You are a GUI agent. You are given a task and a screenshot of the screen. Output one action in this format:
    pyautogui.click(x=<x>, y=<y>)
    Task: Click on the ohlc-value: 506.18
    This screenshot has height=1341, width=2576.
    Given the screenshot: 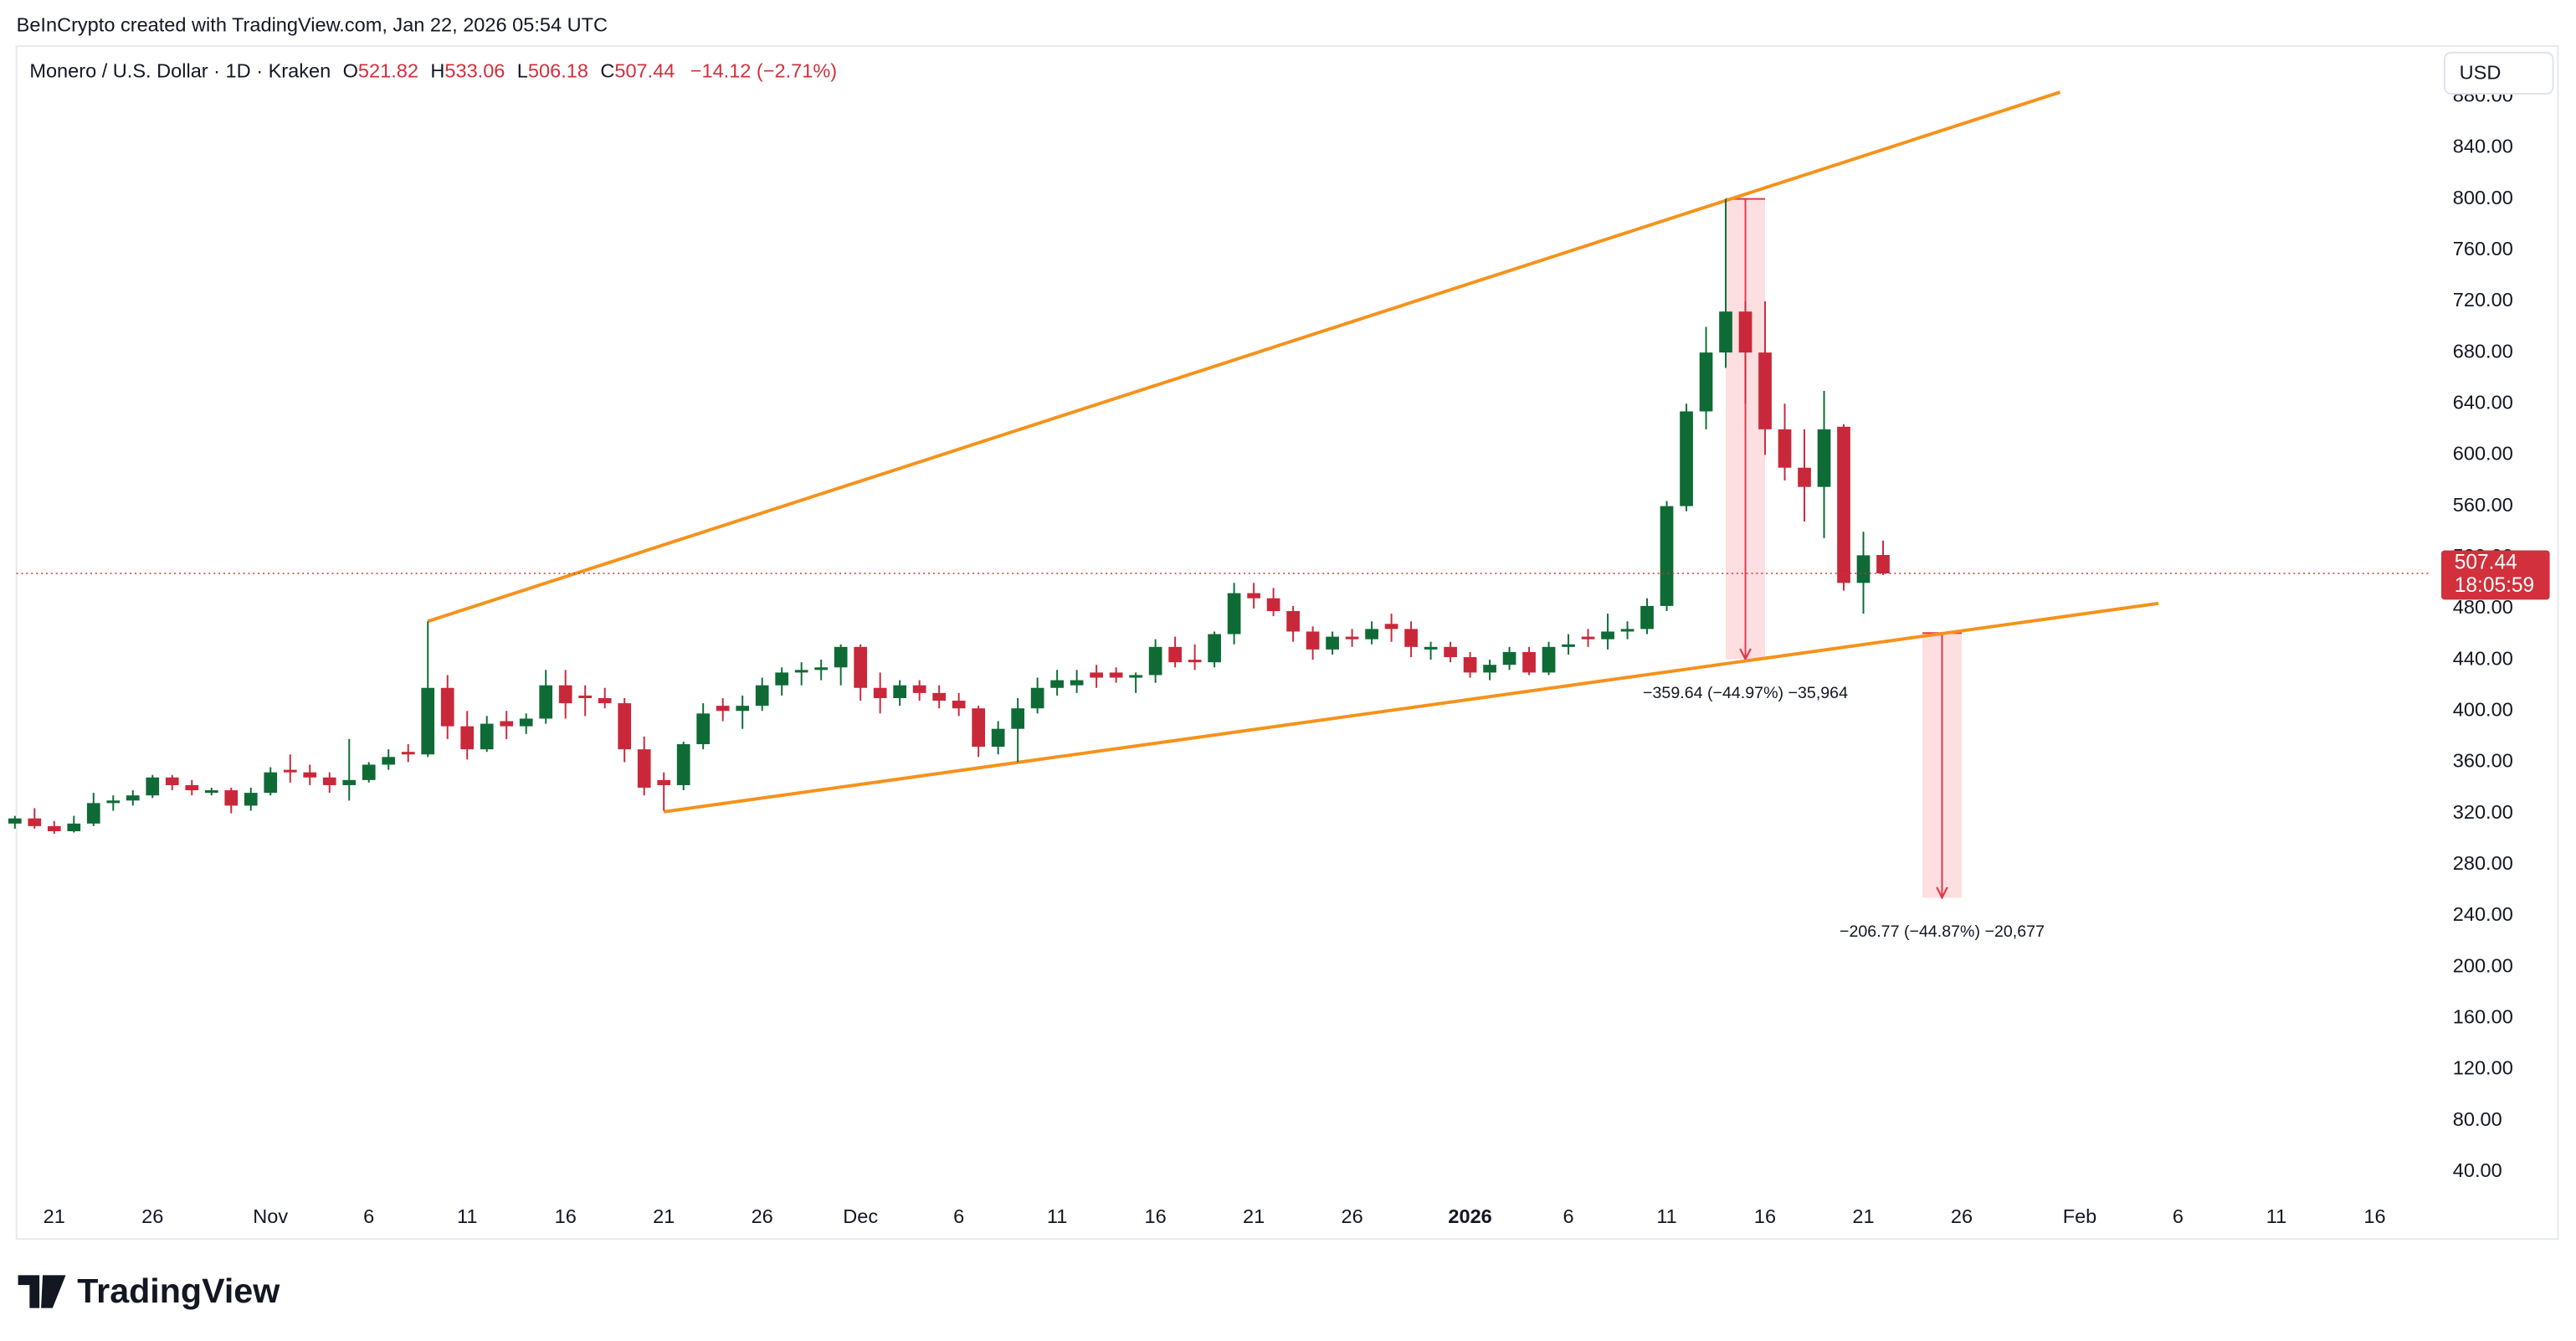 What is the action you would take?
    pyautogui.click(x=558, y=71)
    